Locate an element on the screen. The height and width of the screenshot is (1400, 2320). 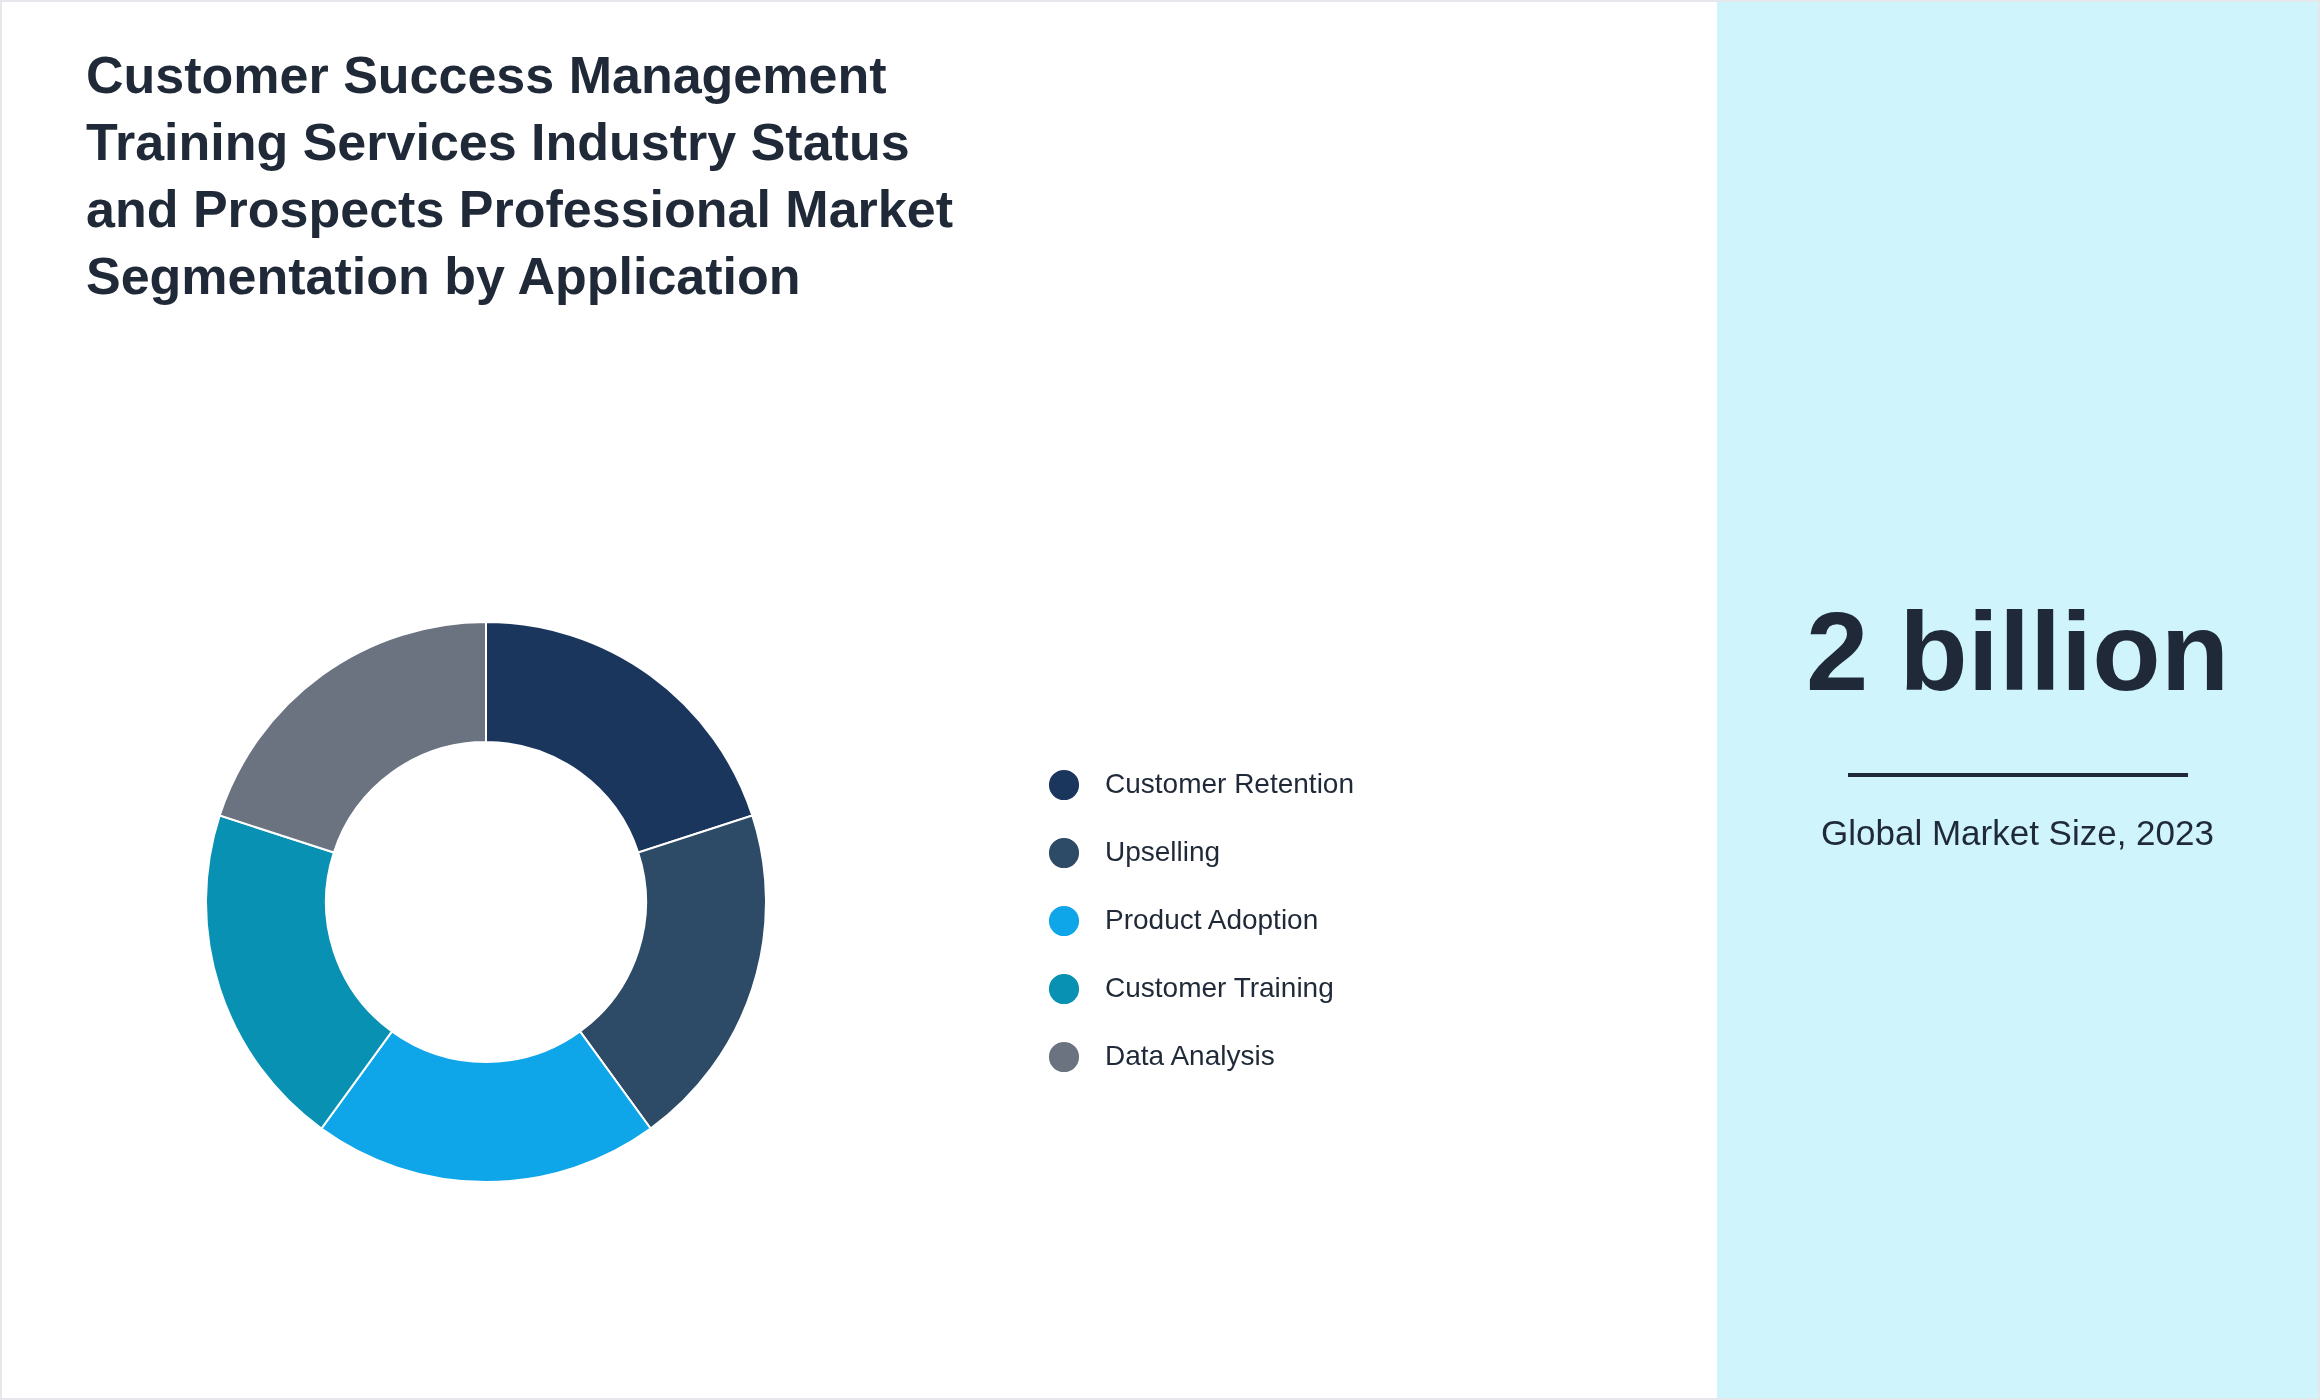
text: 2 billion is located at coordinates (2017, 652).